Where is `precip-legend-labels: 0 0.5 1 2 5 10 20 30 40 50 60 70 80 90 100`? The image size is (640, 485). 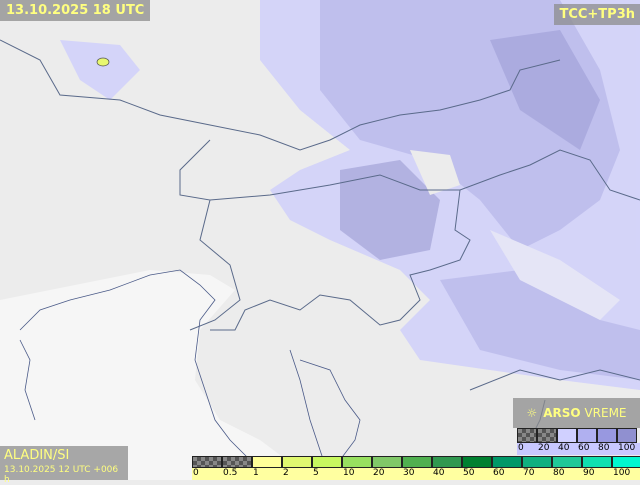 precip-legend-labels: 0 0.5 1 2 5 10 20 30 40 50 60 70 80 90 100 is located at coordinates (416, 474).